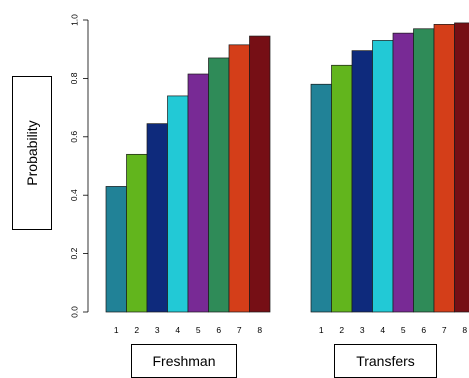 This screenshot has width=469, height=378. Describe the element at coordinates (184, 361) in the screenshot. I see `panel-label-freshman: Freshman` at that location.